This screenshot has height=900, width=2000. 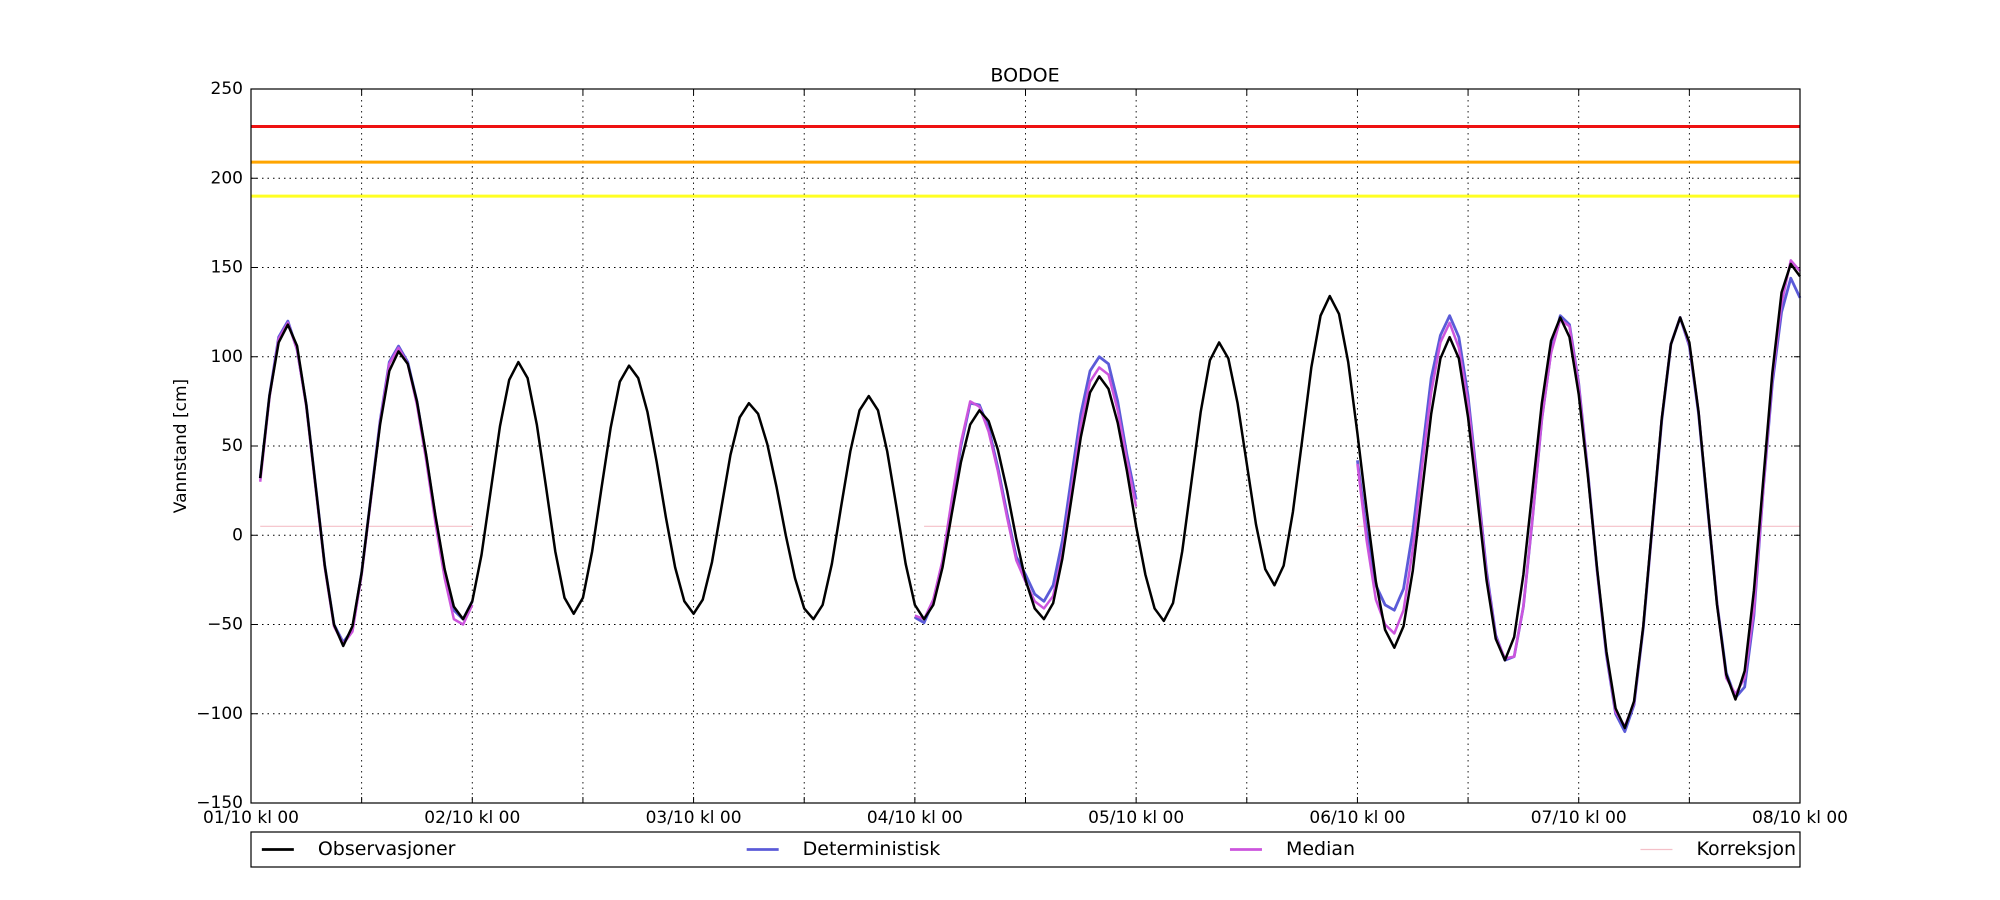 What do you see at coordinates (1800, 818) in the screenshot?
I see `x-tick-label: 08/10 kl 00` at bounding box center [1800, 818].